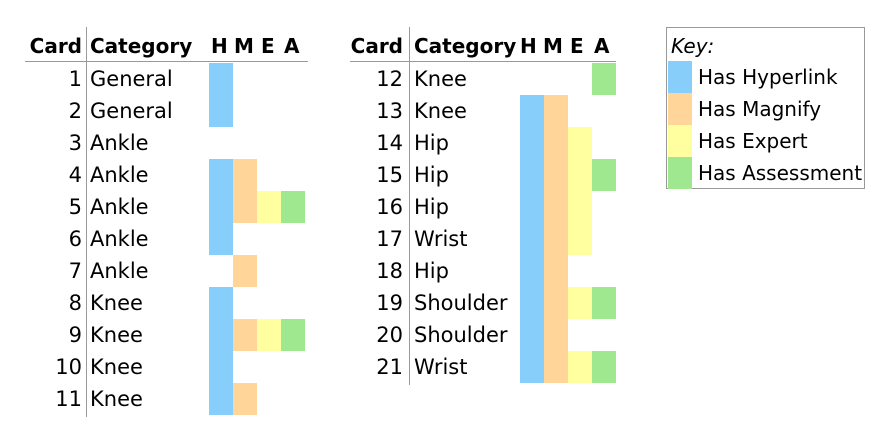 This screenshot has width=888, height=442. Describe the element at coordinates (389, 111) in the screenshot. I see `card-number: 13` at that location.